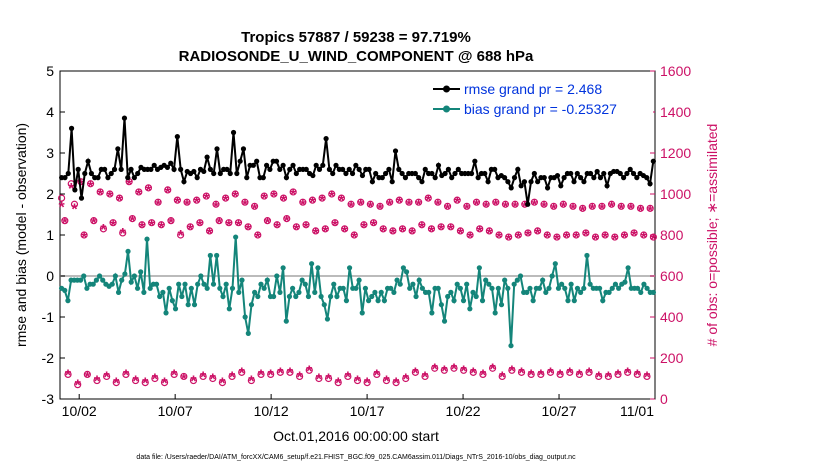 The image size is (830, 470). I want to click on legend-rmse-marker, so click(446, 89).